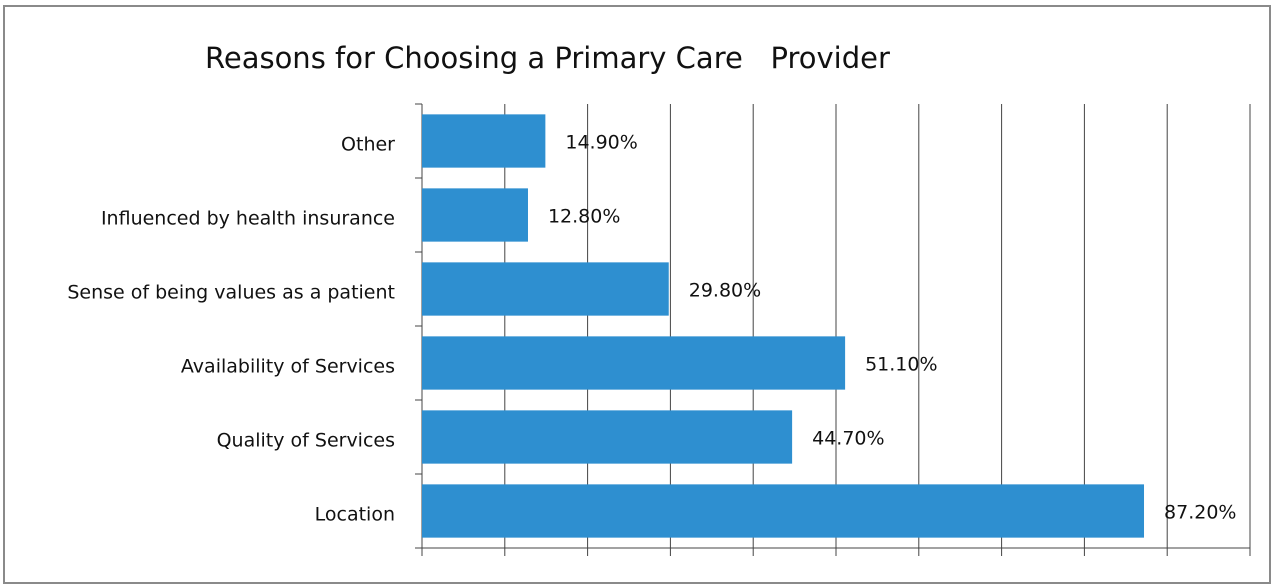 The width and height of the screenshot is (1274, 587). Describe the element at coordinates (355, 515) in the screenshot. I see `y-tick-label: Location` at that location.